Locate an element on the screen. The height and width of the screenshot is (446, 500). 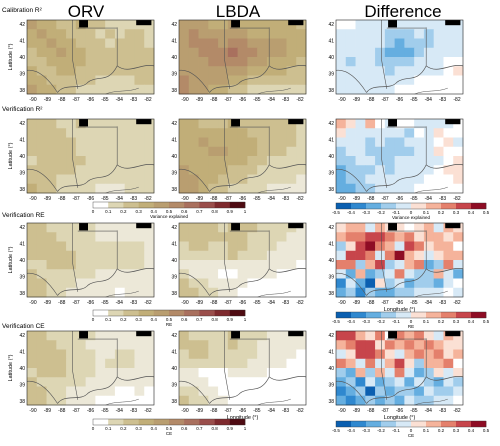
colorbar-tick-label: 1 is located at coordinates (245, 319).